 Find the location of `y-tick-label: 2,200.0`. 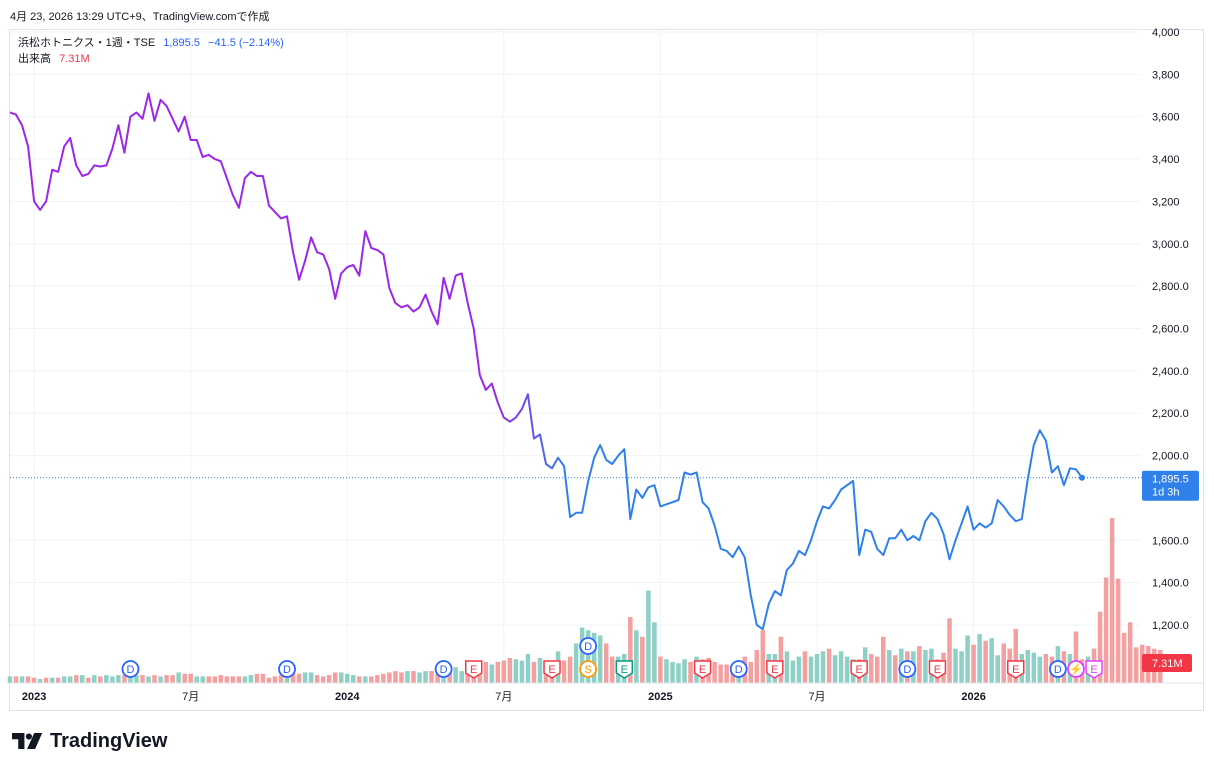

y-tick-label: 2,200.0 is located at coordinates (1170, 414).